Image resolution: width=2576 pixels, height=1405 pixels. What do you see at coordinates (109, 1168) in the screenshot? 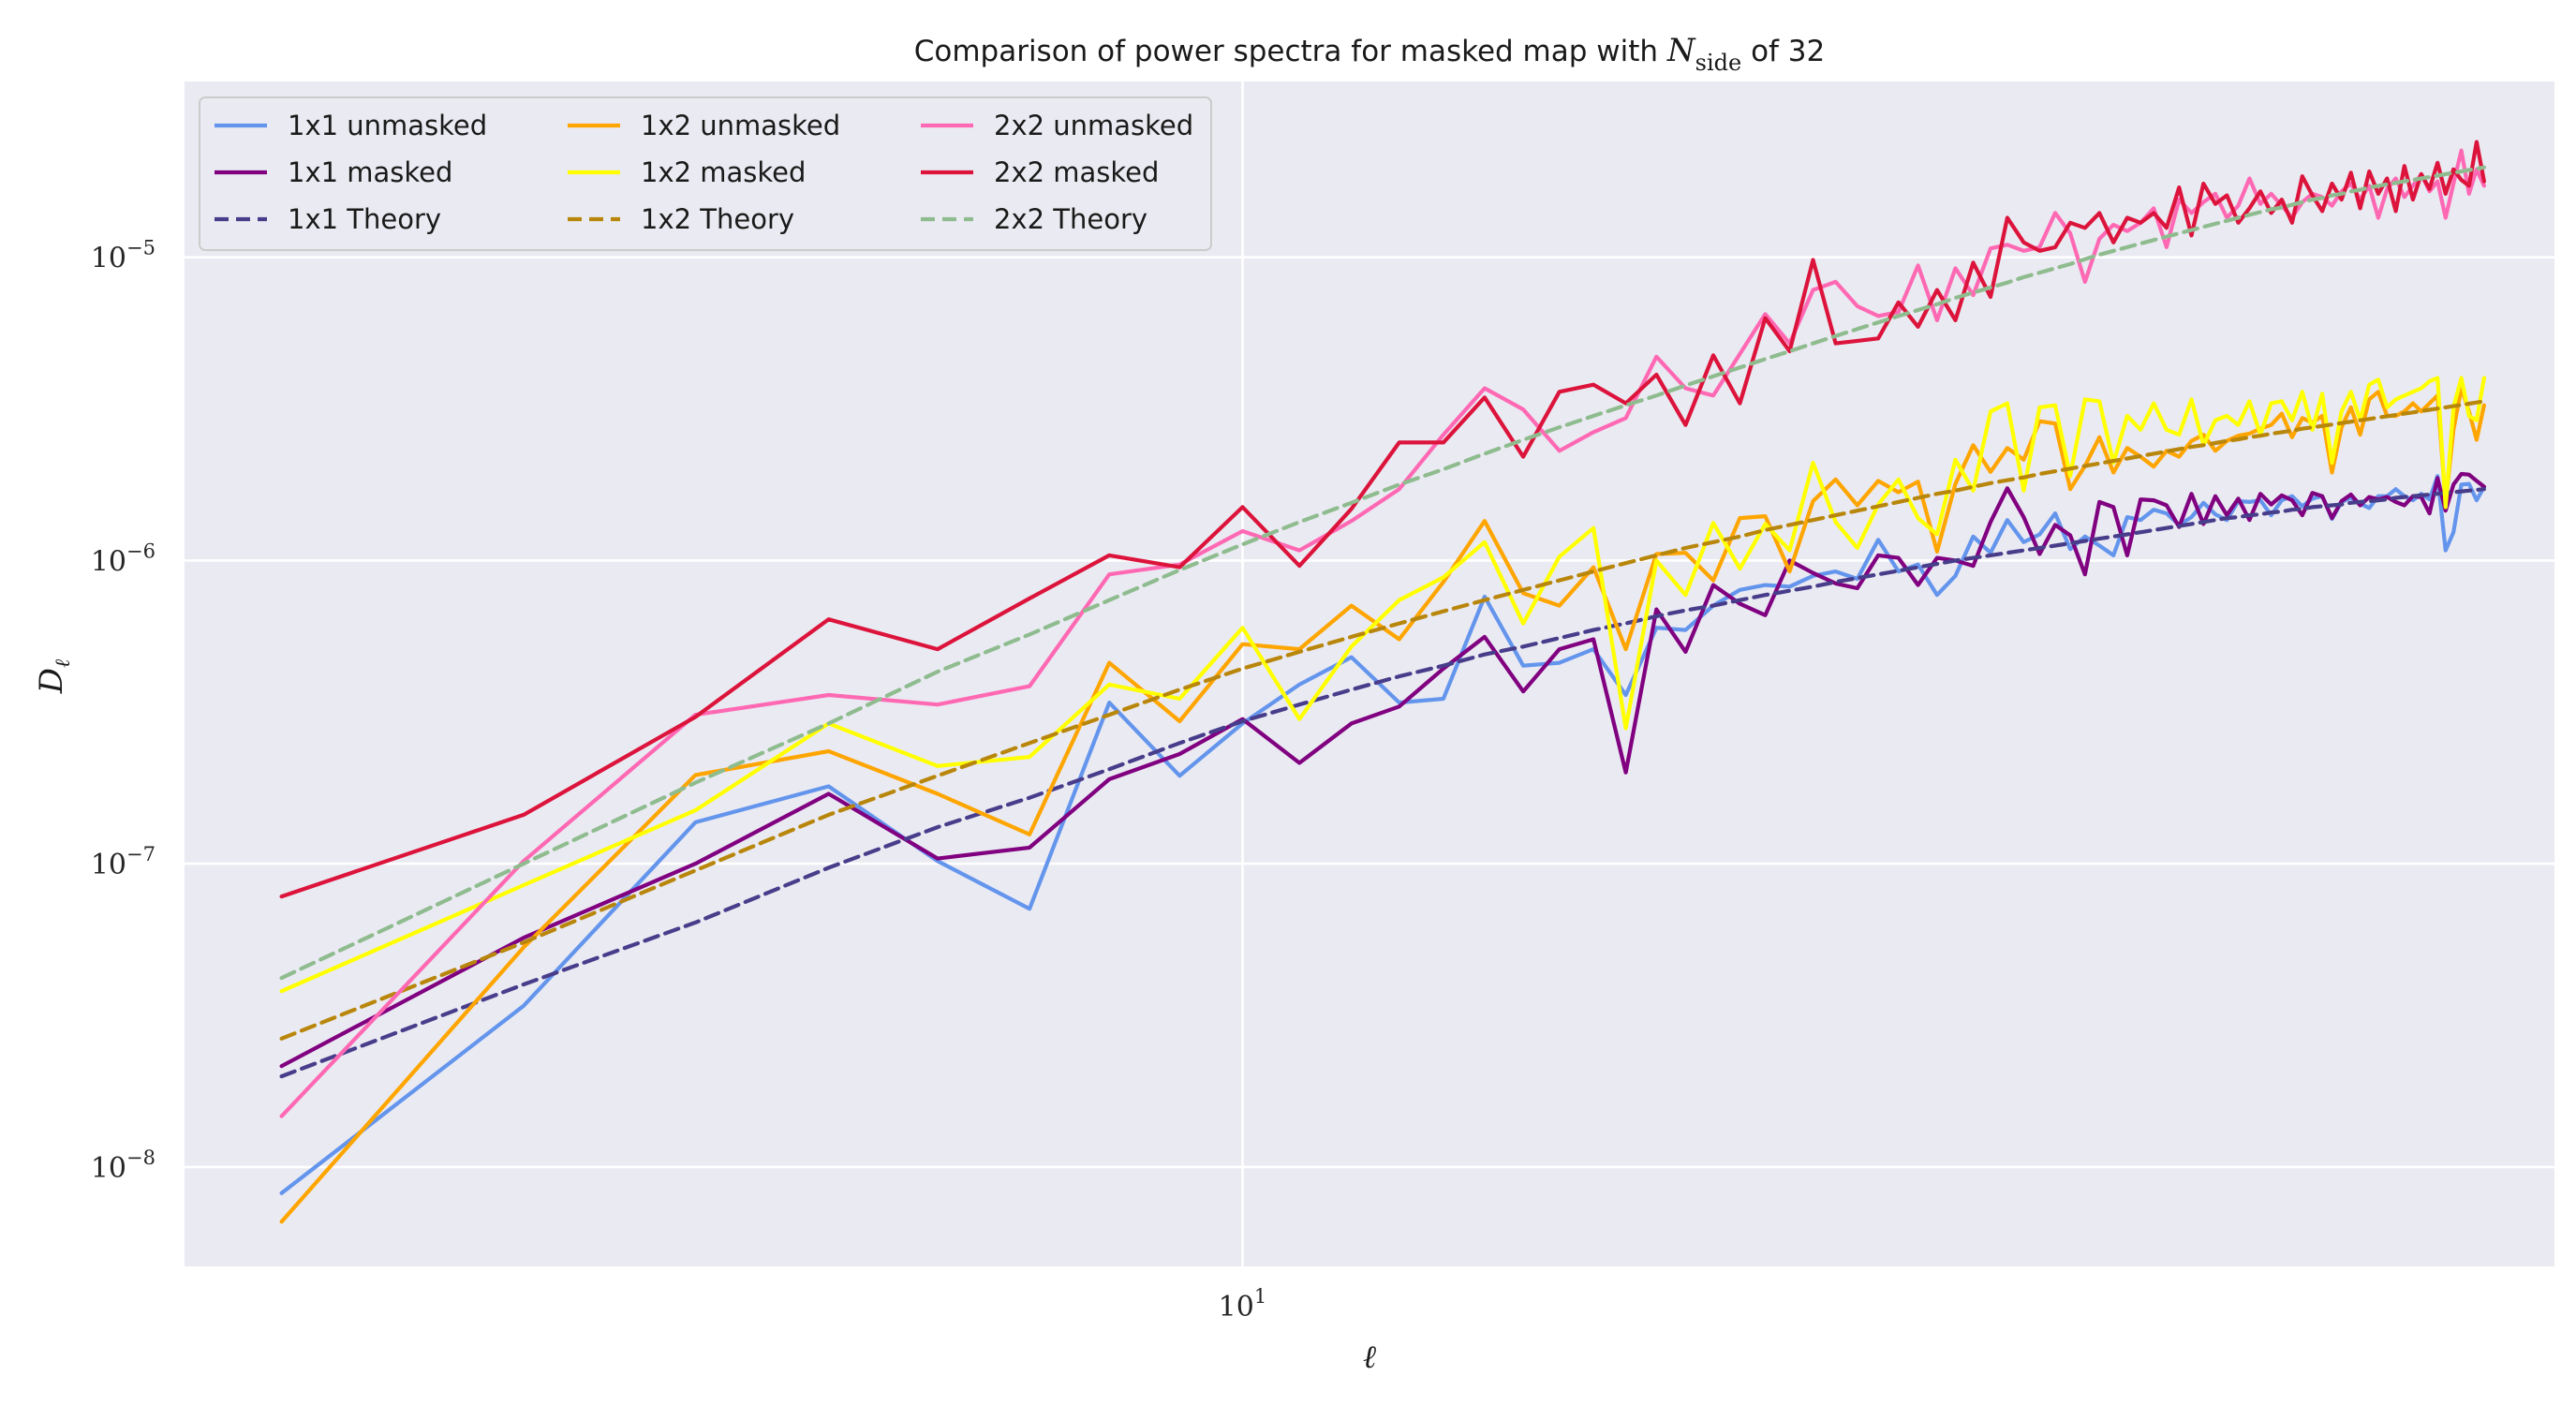
I see `y-tick-label-0-base: 10` at bounding box center [109, 1168].